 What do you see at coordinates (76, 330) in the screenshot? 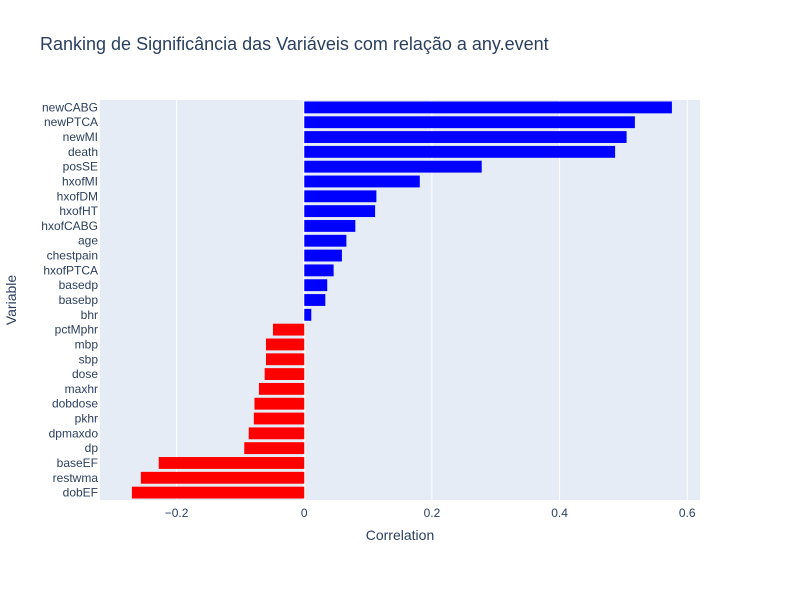
I see `y-tick-label: pctMphr` at bounding box center [76, 330].